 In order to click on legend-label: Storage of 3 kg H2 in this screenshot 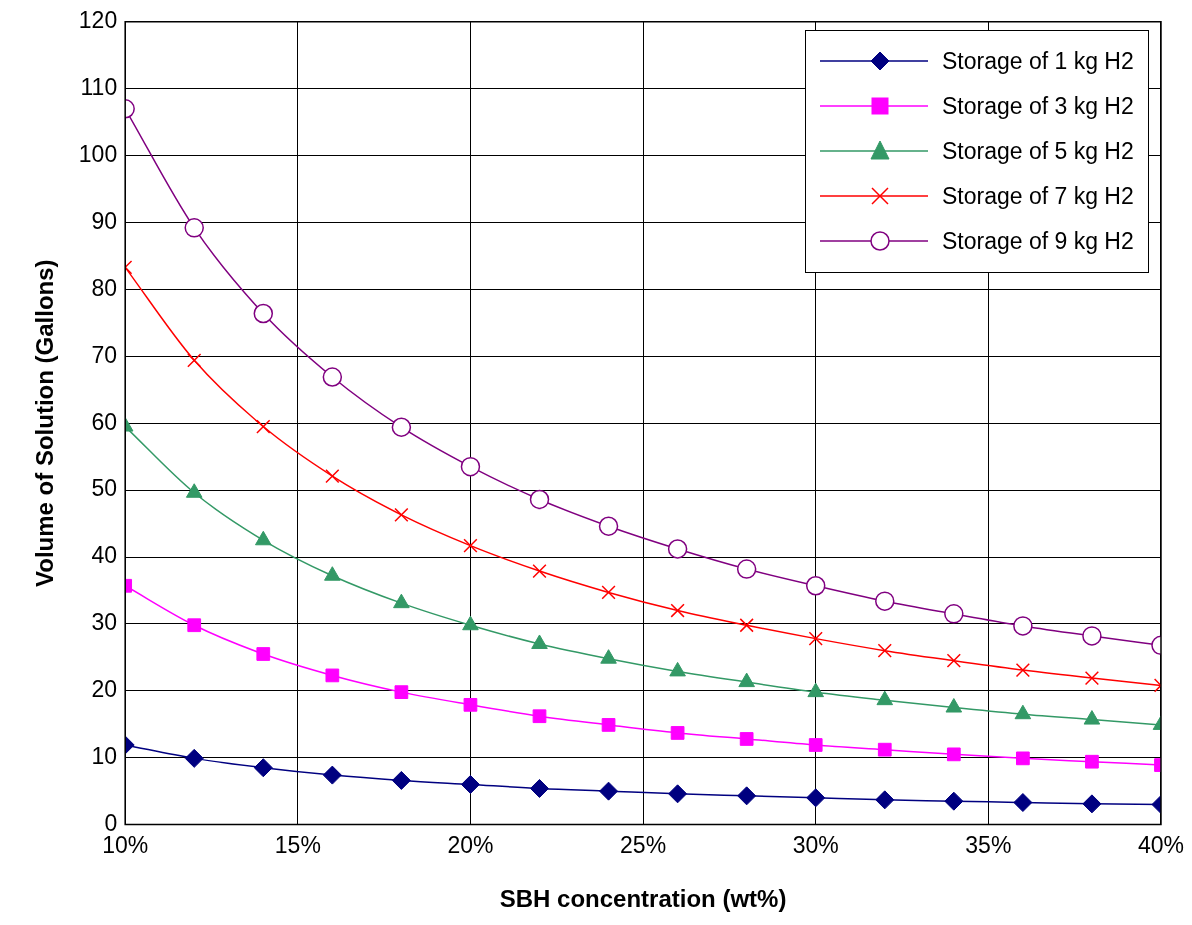, I will do `click(1037, 106)`.